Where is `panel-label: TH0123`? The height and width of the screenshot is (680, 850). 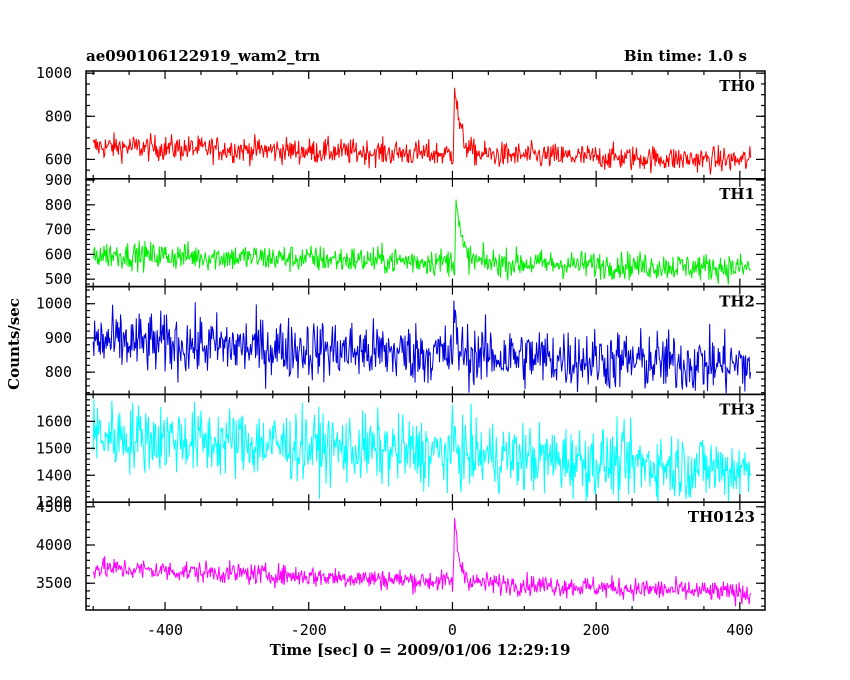 panel-label: TH0123 is located at coordinates (721, 517).